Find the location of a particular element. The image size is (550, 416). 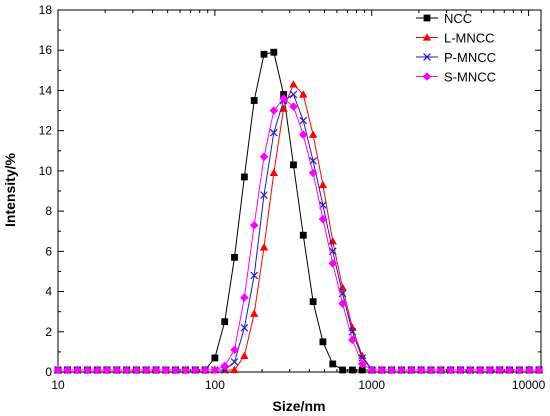

y-tick-label: 18 is located at coordinates (46, 10).